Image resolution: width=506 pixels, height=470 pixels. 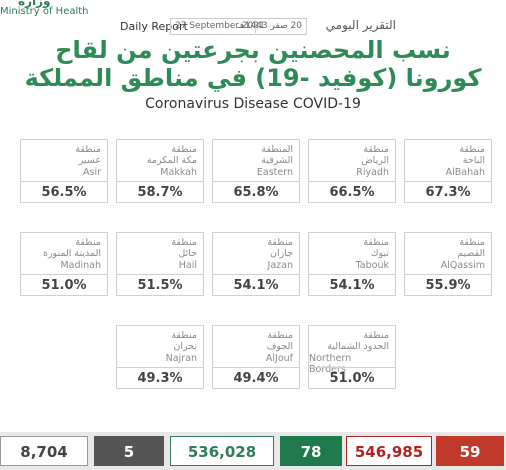 I want to click on region-label-line: المنطقة, so click(x=277, y=149).